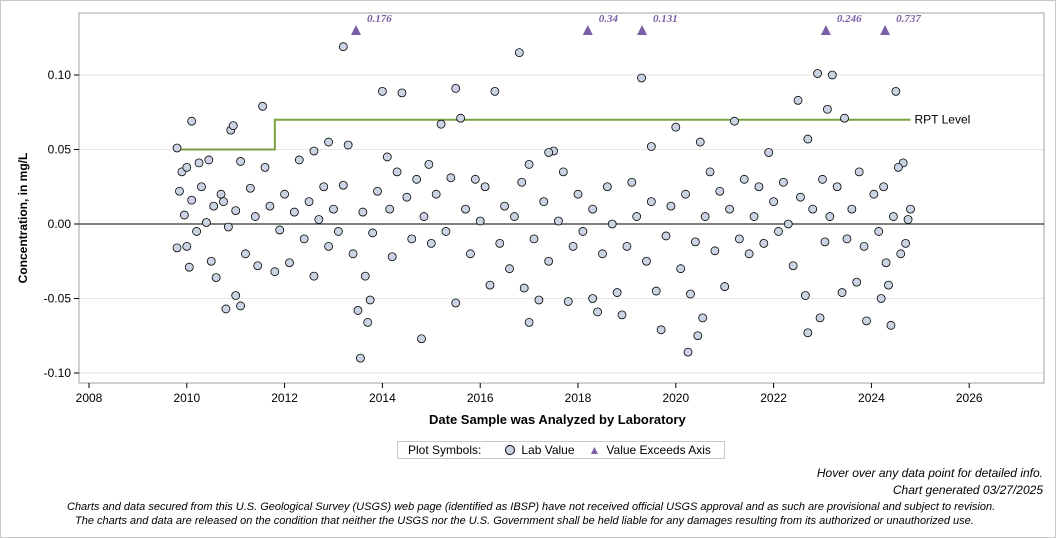 The height and width of the screenshot is (538, 1056). Describe the element at coordinates (186, 398) in the screenshot. I see `x-tick-label: 2010` at that location.